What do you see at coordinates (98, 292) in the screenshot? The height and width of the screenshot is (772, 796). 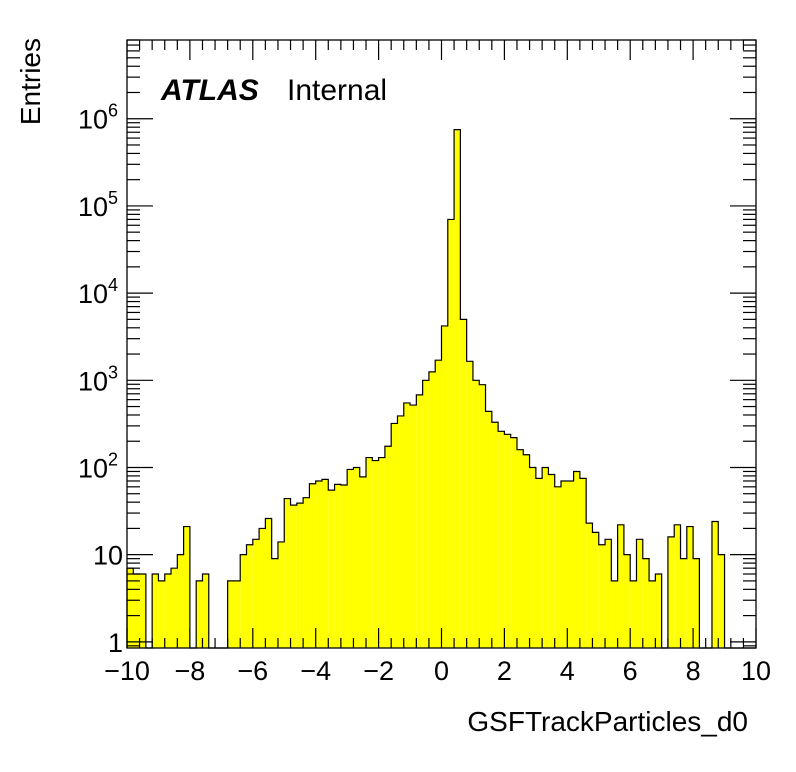 I see `y-tick-label: 10⁴` at bounding box center [98, 292].